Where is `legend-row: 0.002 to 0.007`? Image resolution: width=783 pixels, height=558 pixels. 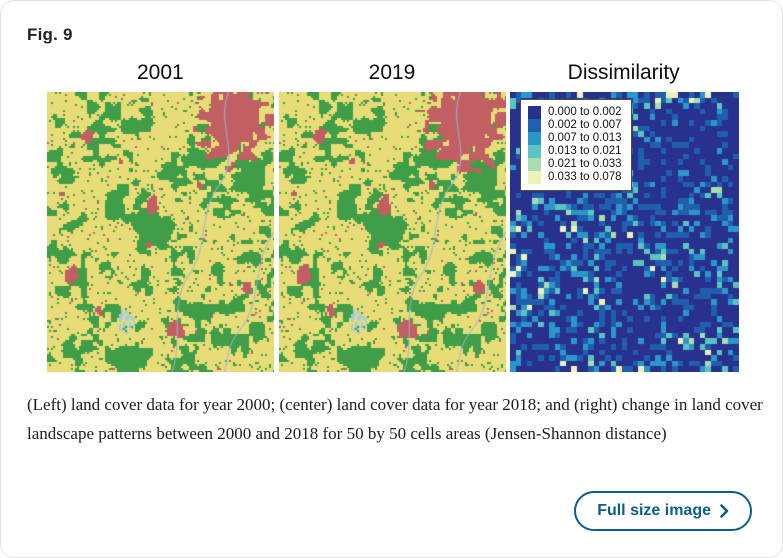 legend-row: 0.002 to 0.007 is located at coordinates (574, 125).